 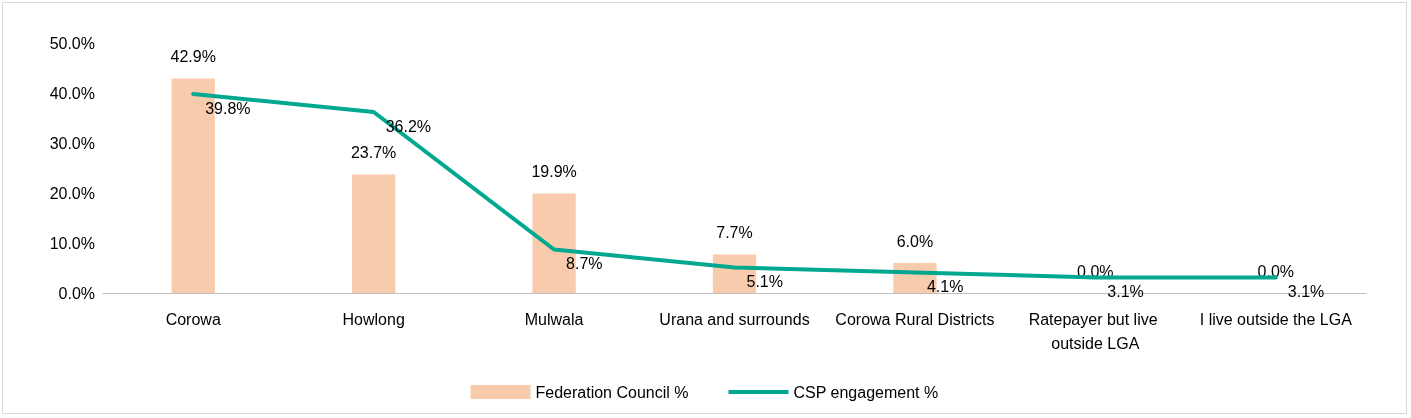 What do you see at coordinates (373, 233) in the screenshot?
I see `bar` at bounding box center [373, 233].